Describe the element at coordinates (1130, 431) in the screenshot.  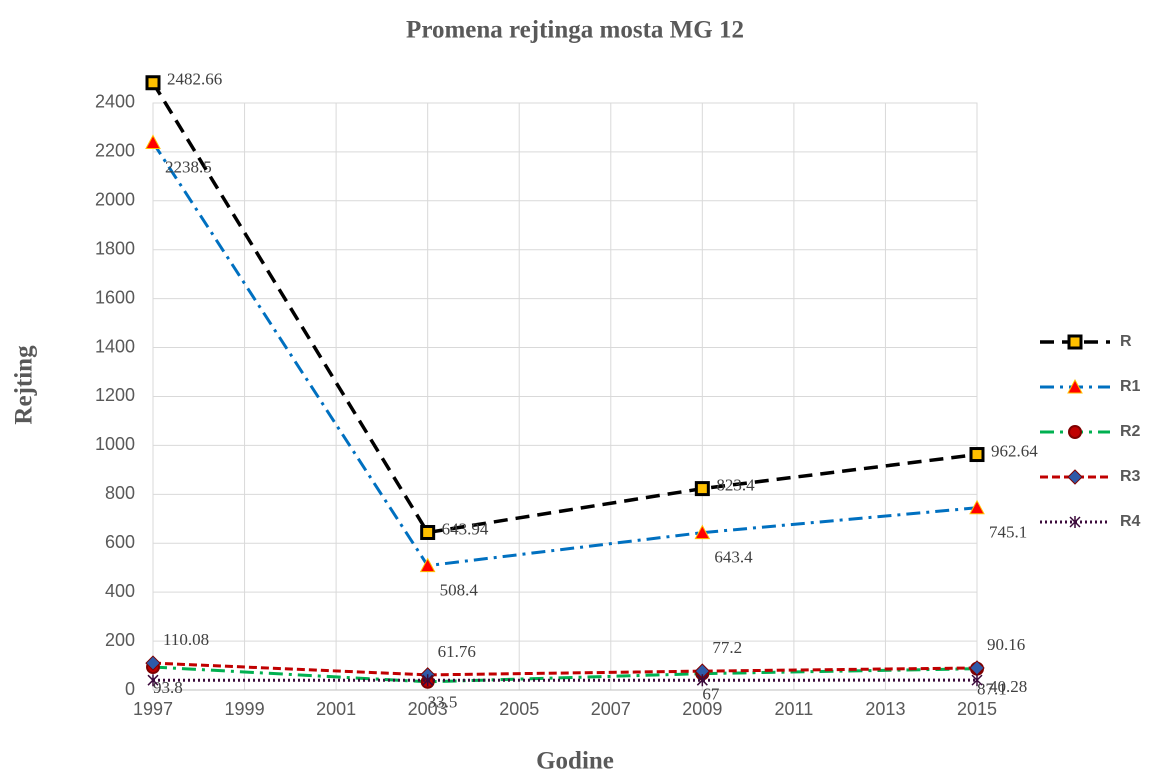
I see `legend-label: R2` at that location.